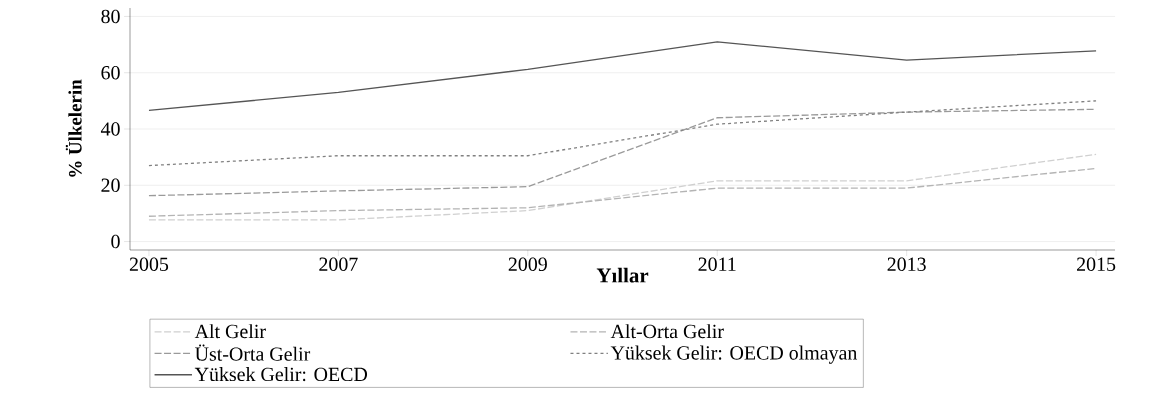 This screenshot has width=1153, height=405. Describe the element at coordinates (667, 331) in the screenshot. I see `legend-label: Alt-Orta Gelir` at that location.